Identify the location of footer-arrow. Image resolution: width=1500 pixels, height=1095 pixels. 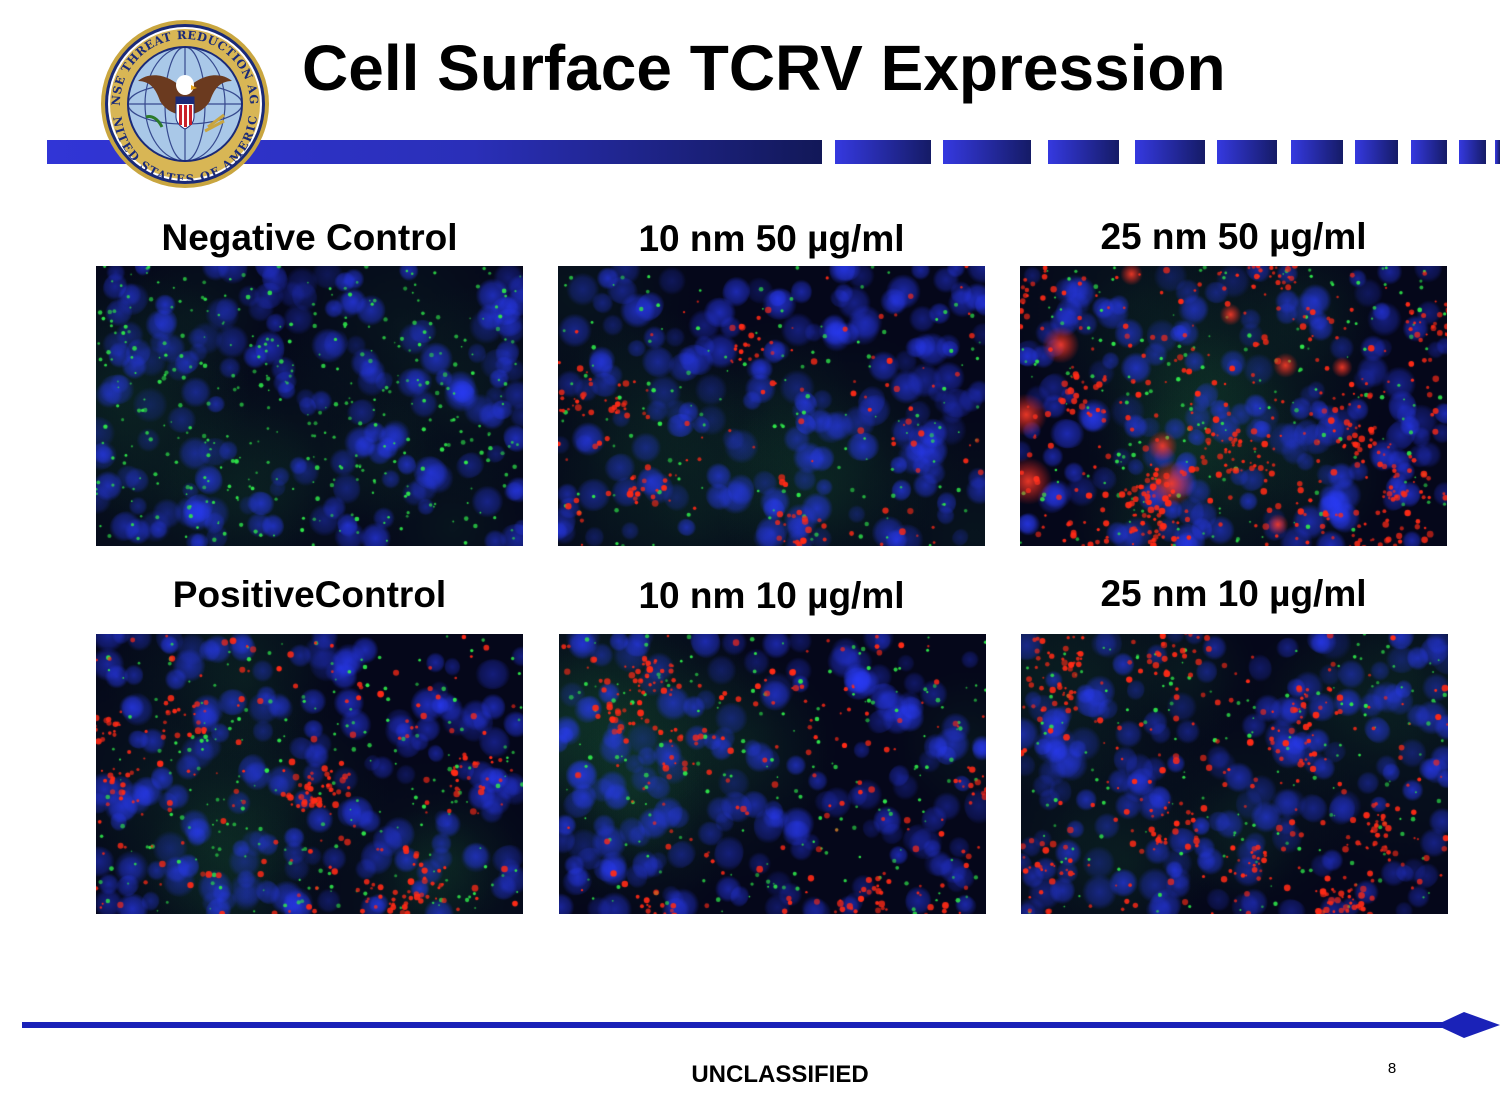
(761, 1025).